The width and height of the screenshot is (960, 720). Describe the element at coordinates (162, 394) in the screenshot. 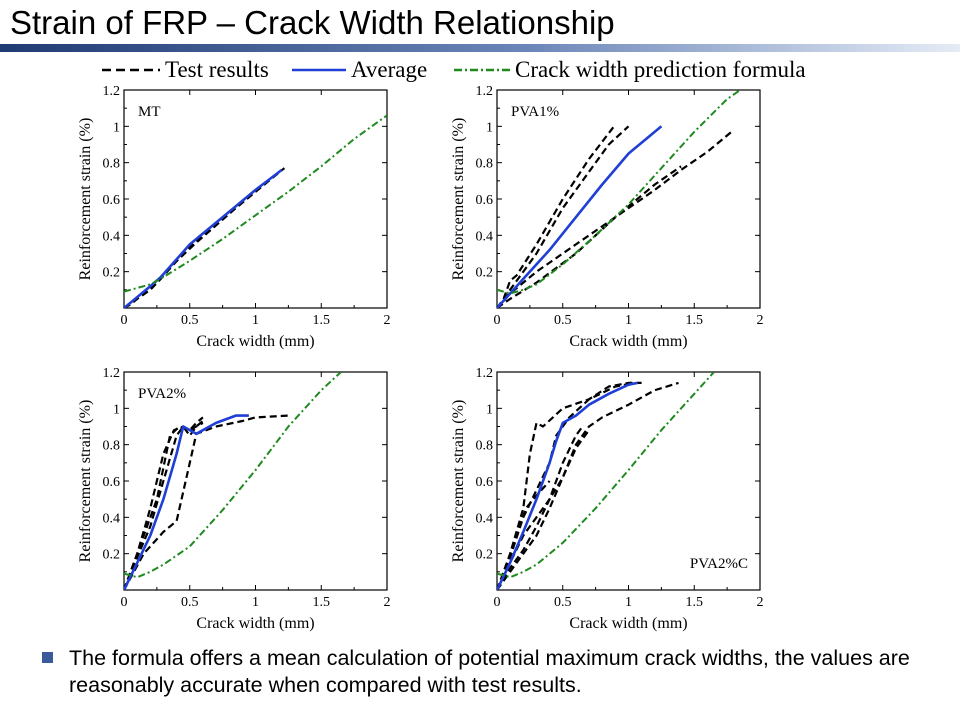

I see `panel-label: PVA2%` at that location.